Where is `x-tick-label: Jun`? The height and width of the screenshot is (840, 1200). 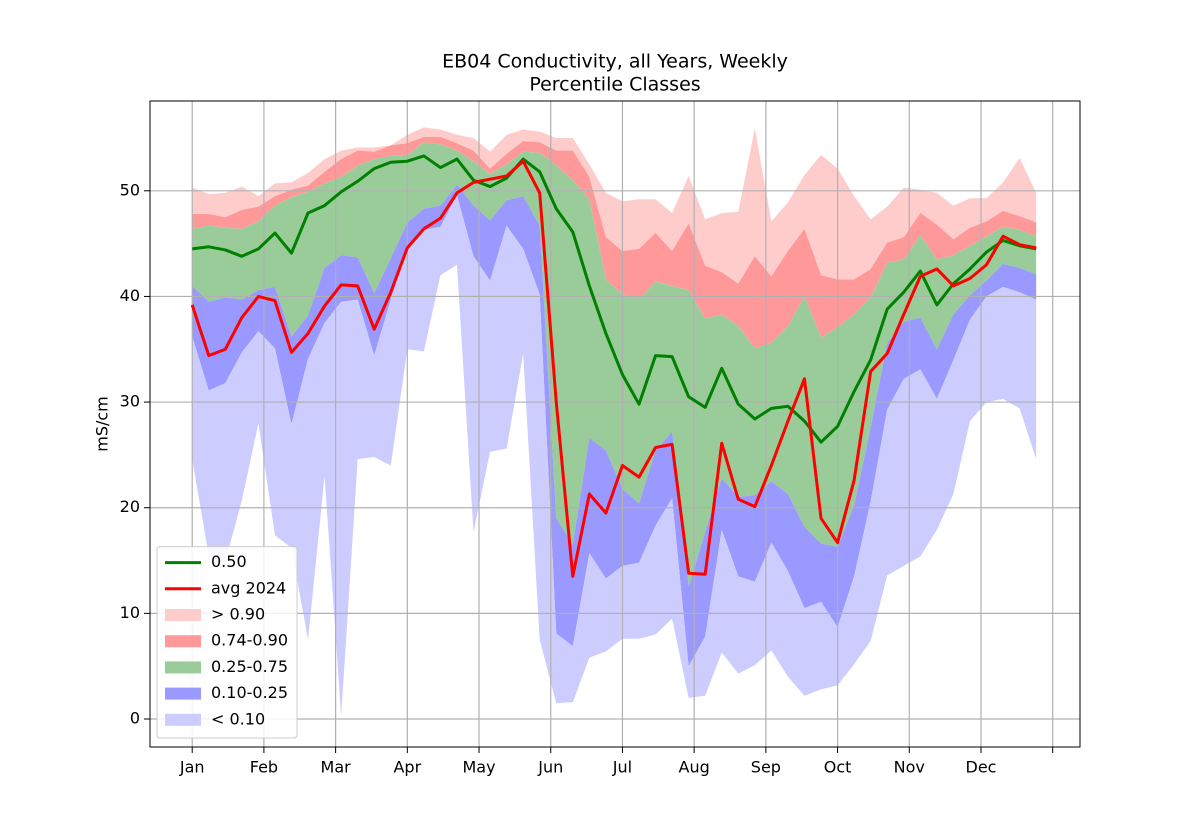 x-tick-label: Jun is located at coordinates (550, 767).